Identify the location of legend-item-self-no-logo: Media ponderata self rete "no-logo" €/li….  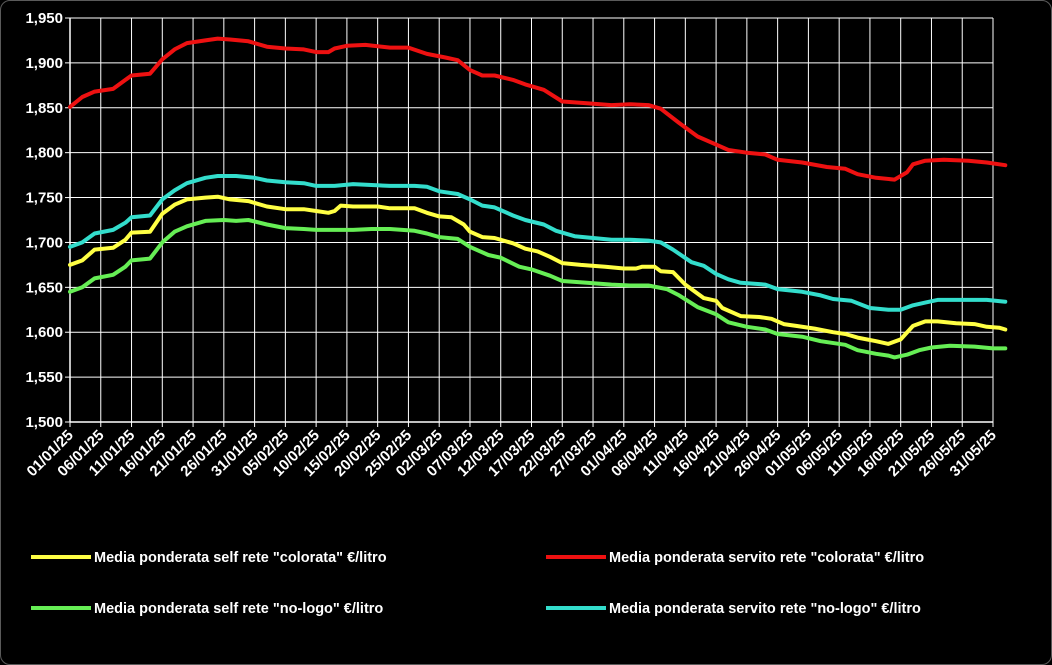
(207, 609).